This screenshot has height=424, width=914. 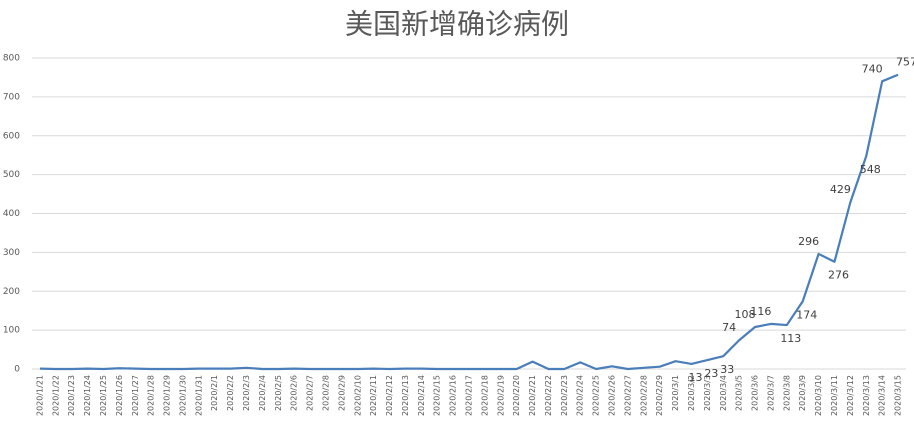 I want to click on x-tick-label: 2020/2/11, so click(x=373, y=395).